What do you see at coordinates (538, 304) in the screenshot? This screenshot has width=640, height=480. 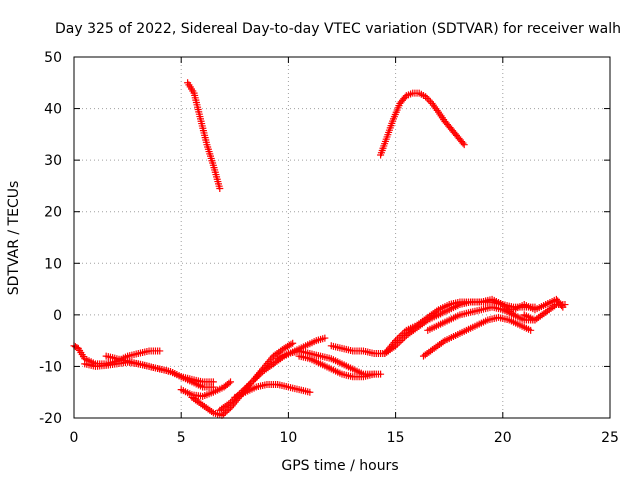 I see `series-track-p` at bounding box center [538, 304].